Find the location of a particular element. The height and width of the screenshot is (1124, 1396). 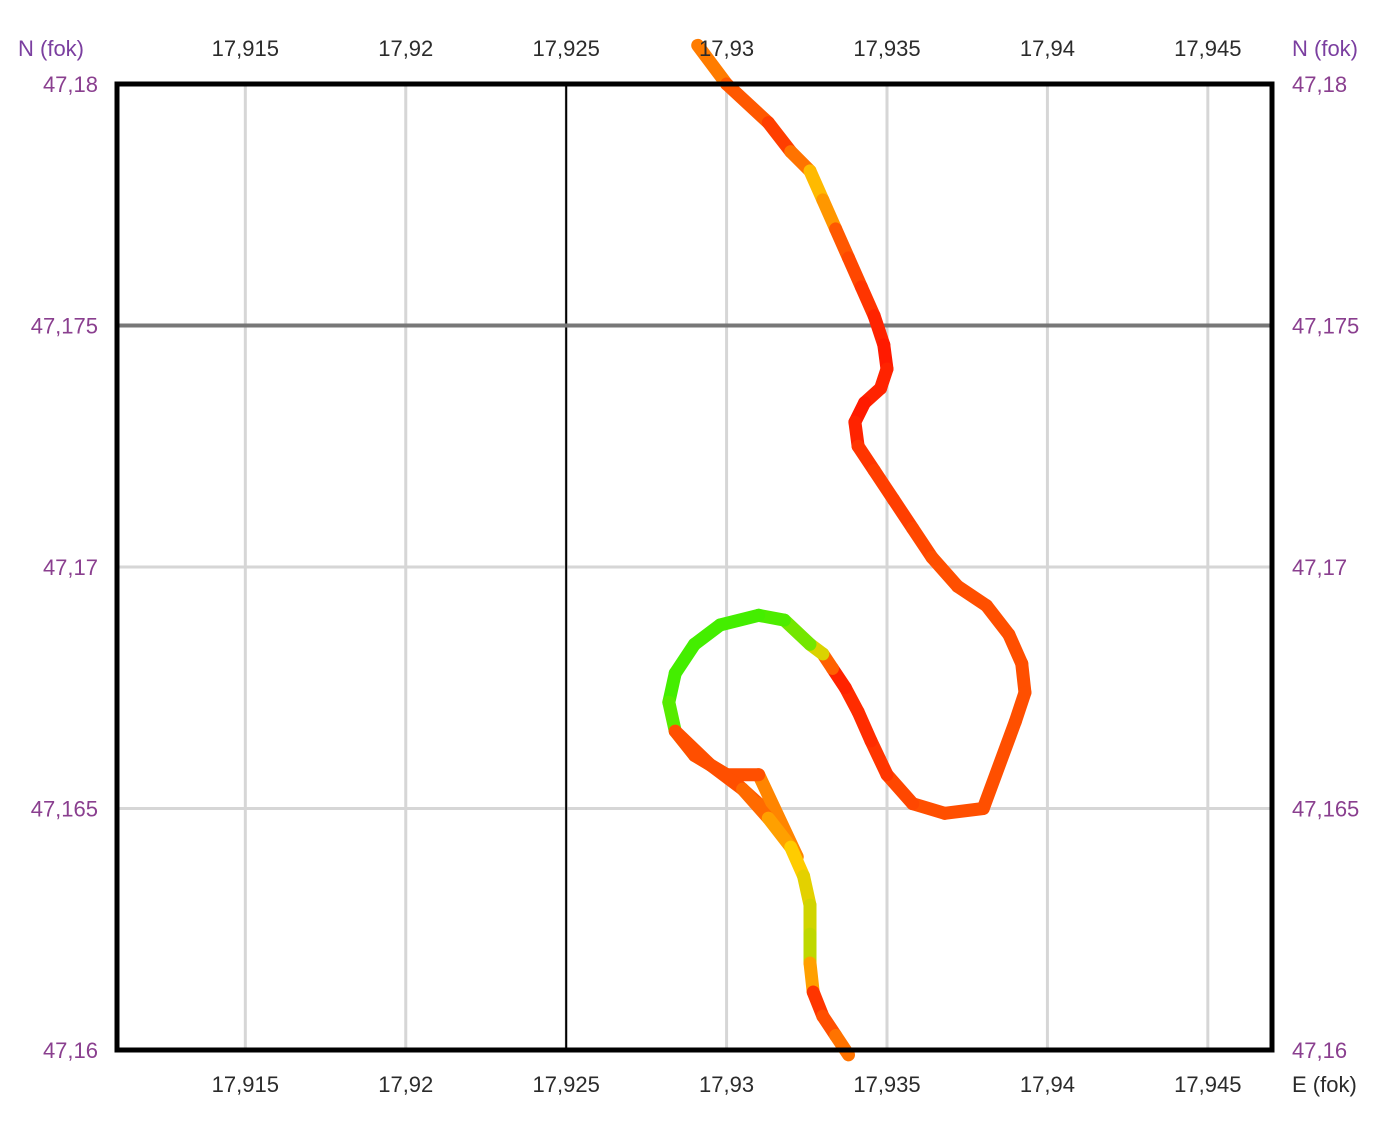

y-axis-unit-right: N (fok) is located at coordinates (1325, 48).